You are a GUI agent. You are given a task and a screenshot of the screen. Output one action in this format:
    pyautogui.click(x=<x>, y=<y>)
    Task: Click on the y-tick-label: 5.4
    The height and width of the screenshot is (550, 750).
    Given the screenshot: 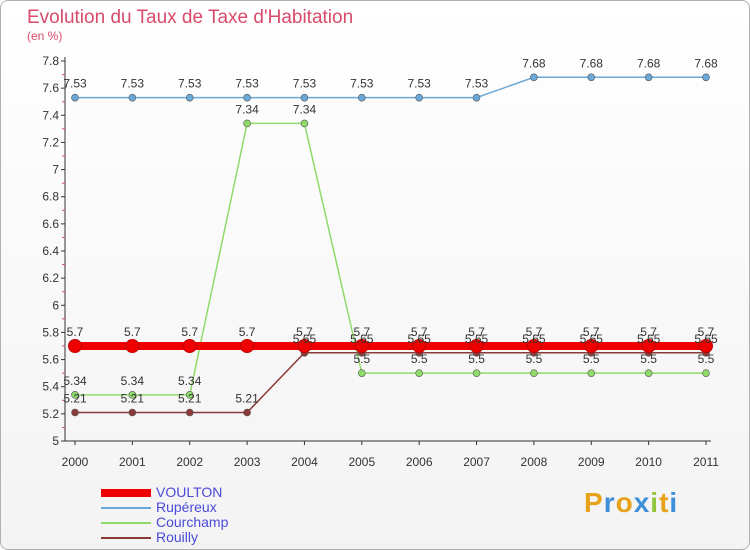 What is the action you would take?
    pyautogui.click(x=50, y=387)
    